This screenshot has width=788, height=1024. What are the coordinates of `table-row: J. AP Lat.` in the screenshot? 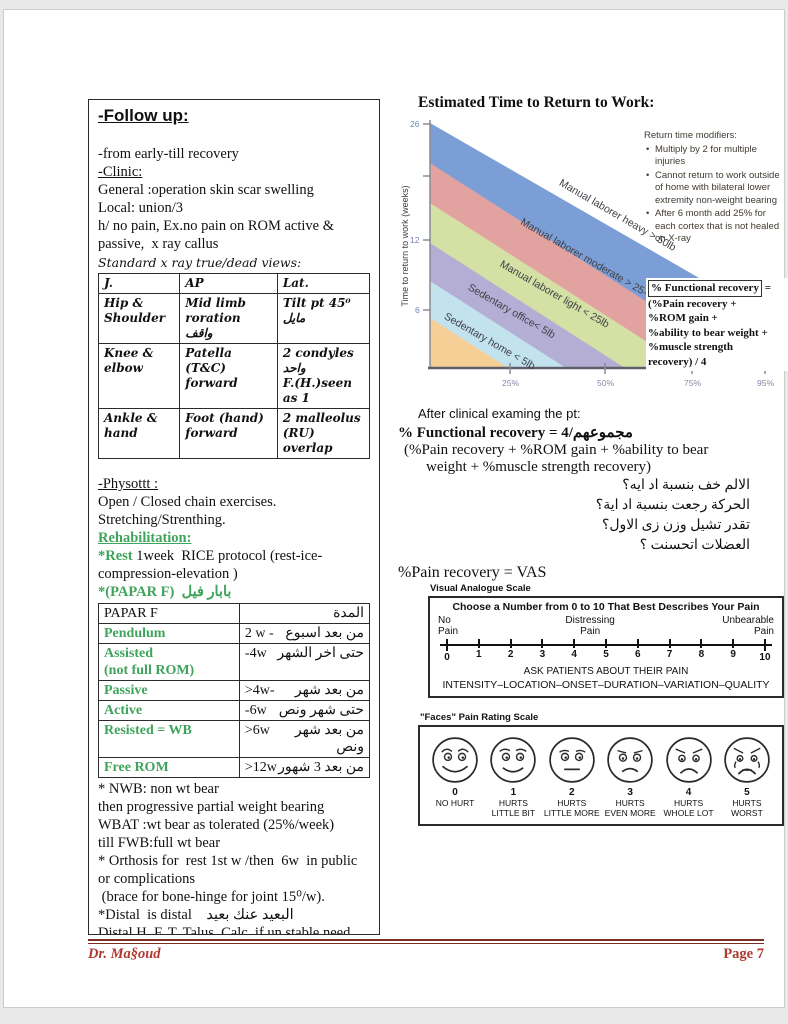 It's located at (234, 283).